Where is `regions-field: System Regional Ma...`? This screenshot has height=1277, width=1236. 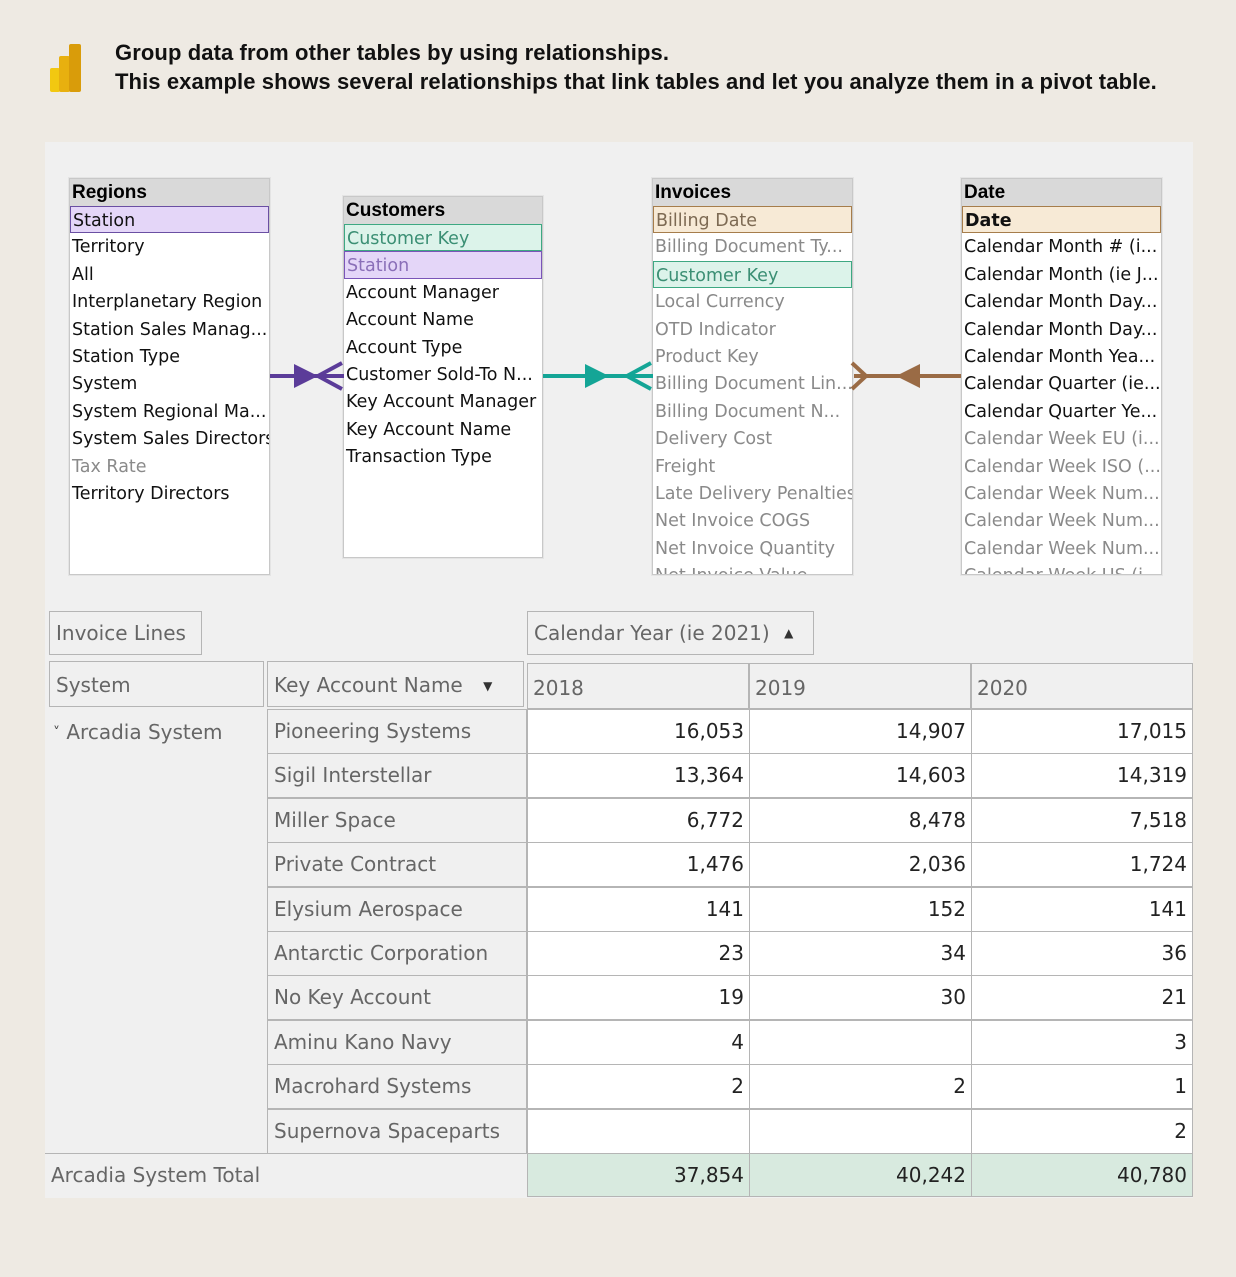 regions-field: System Regional Ma... is located at coordinates (169, 411).